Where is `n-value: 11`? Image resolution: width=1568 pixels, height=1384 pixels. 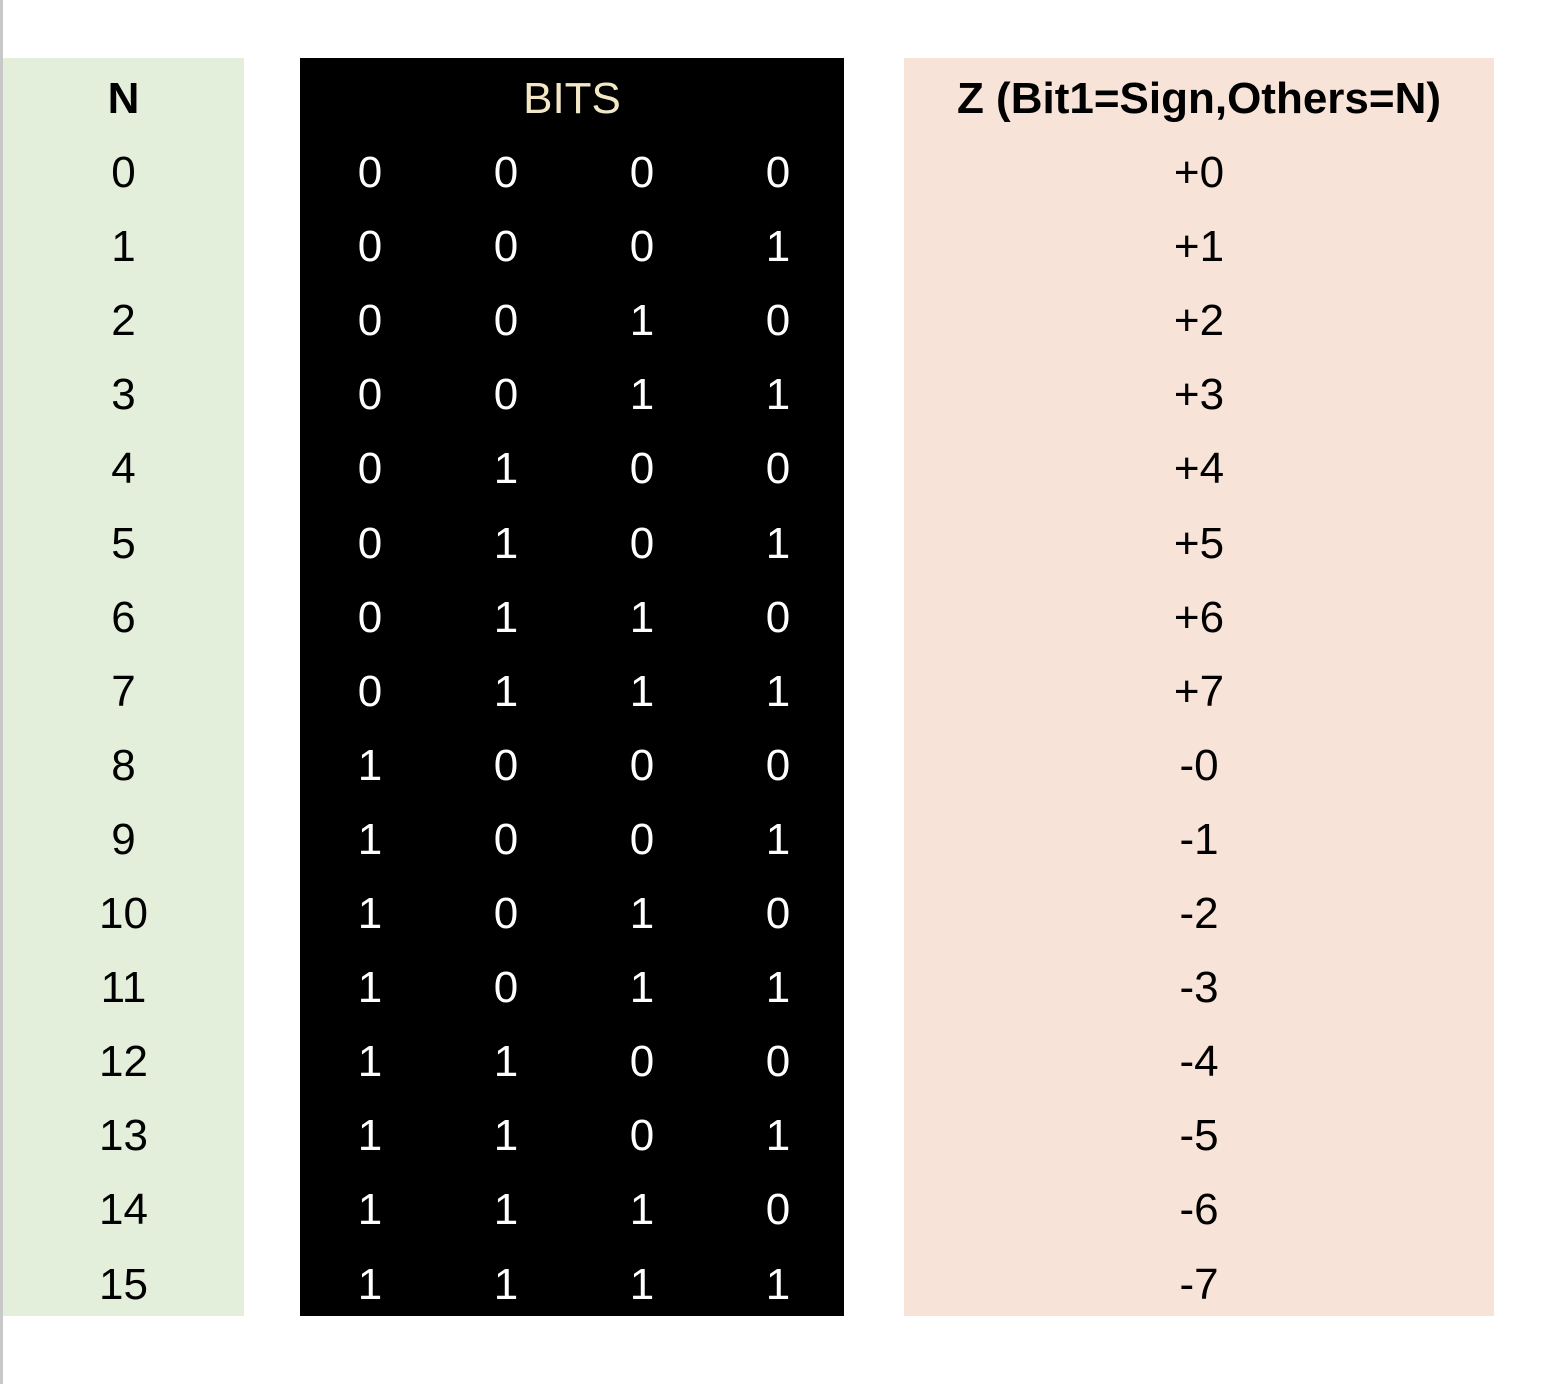
n-value: 11 is located at coordinates (123, 987).